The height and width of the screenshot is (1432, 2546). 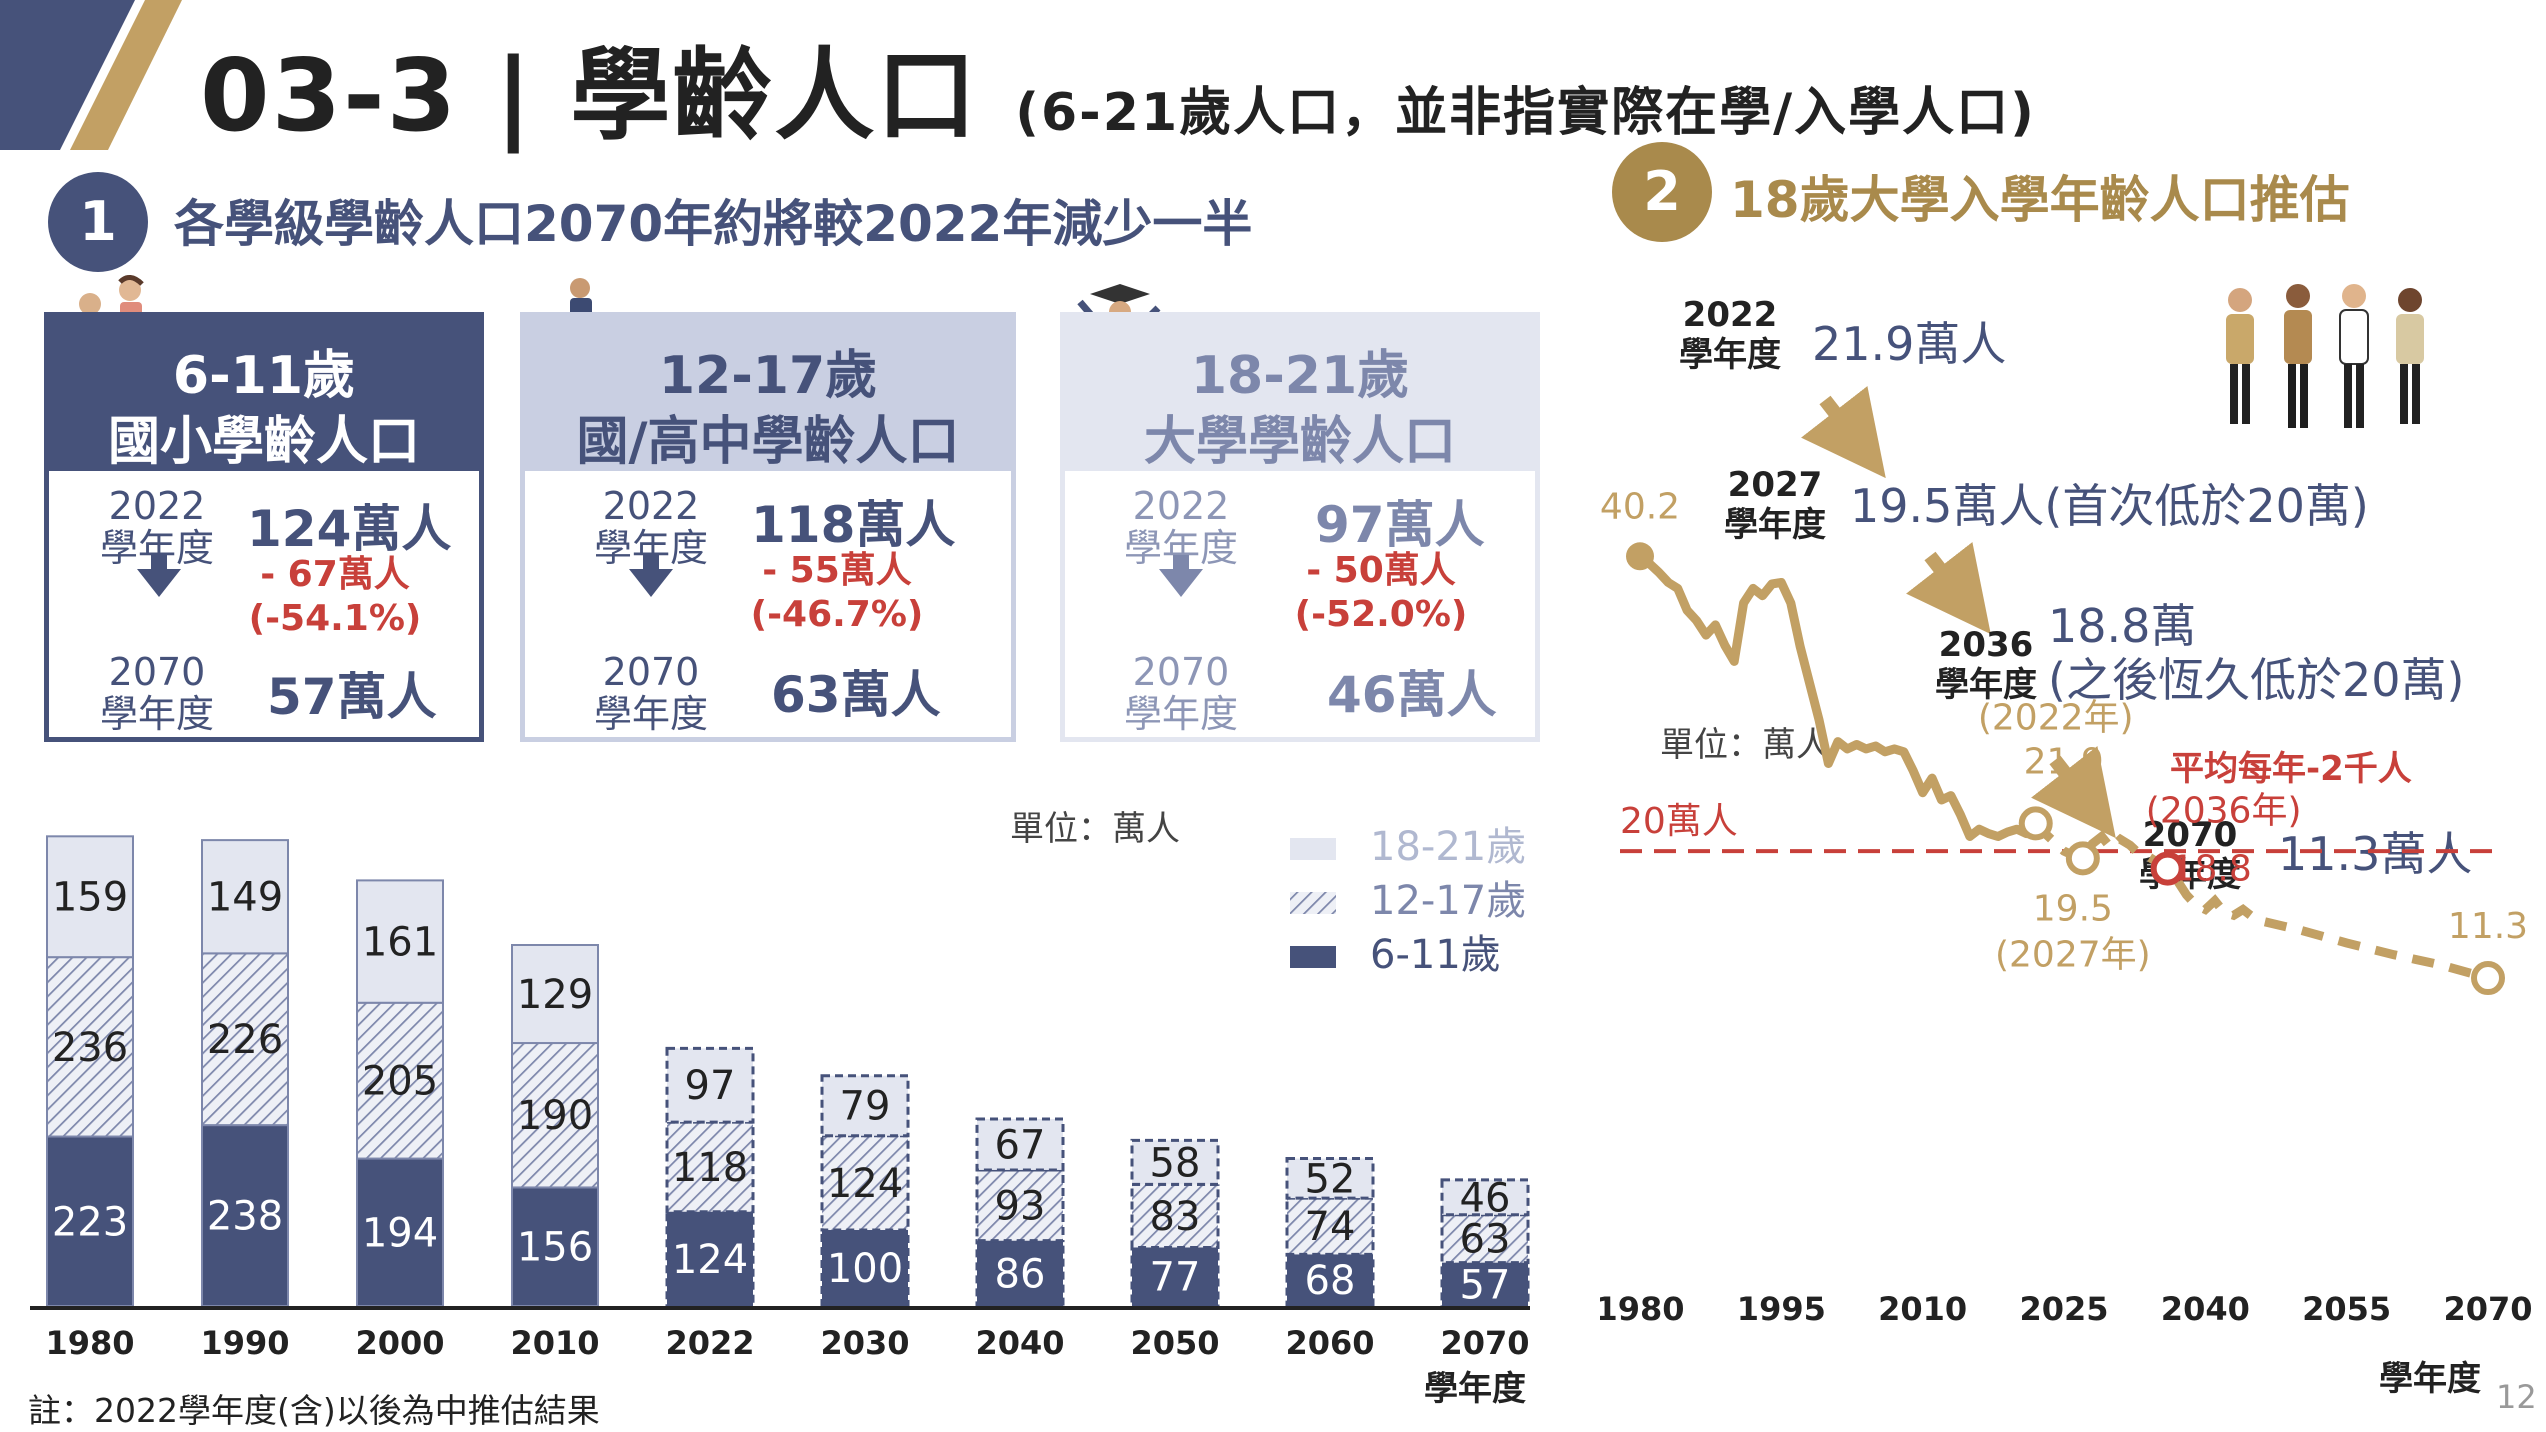 What do you see at coordinates (1909, 344) in the screenshot?
I see `milestone-2022-value: 21.9萬人` at bounding box center [1909, 344].